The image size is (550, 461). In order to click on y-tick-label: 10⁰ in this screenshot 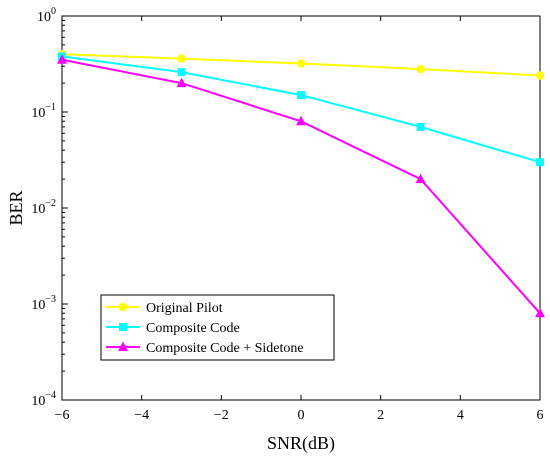, I will do `click(46, 15)`.